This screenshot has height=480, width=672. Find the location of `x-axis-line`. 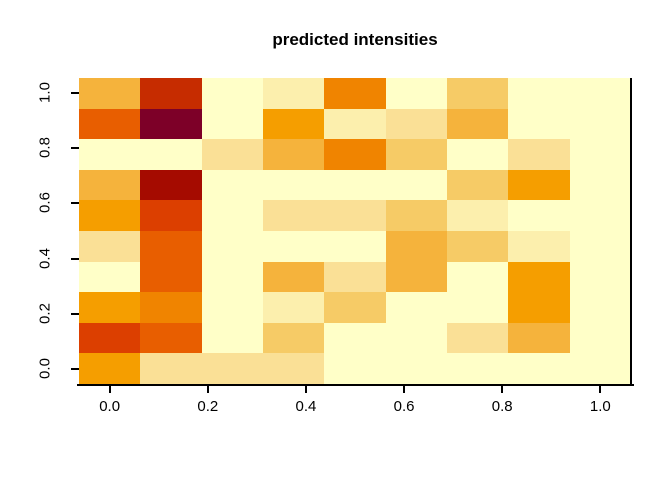

x-axis-line is located at coordinates (355, 385).